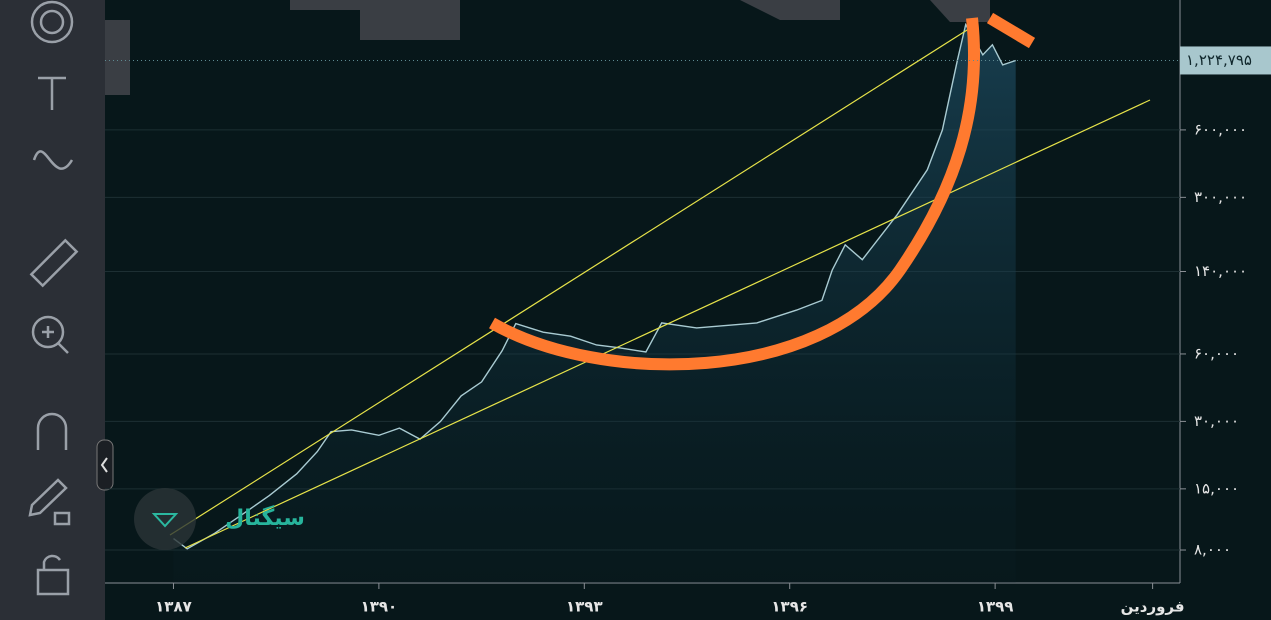 The height and width of the screenshot is (620, 1271). Describe the element at coordinates (53, 298) in the screenshot. I see `toolbar-icons` at that location.